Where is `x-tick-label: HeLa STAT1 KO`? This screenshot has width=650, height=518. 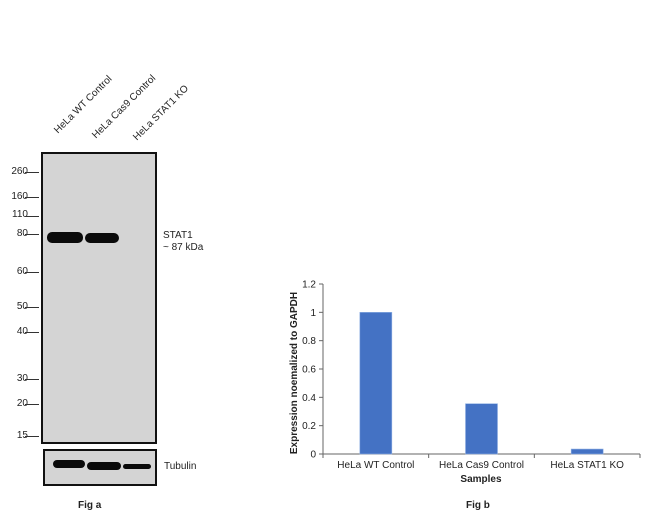
x-tick-label: HeLa STAT1 KO is located at coordinates (587, 465).